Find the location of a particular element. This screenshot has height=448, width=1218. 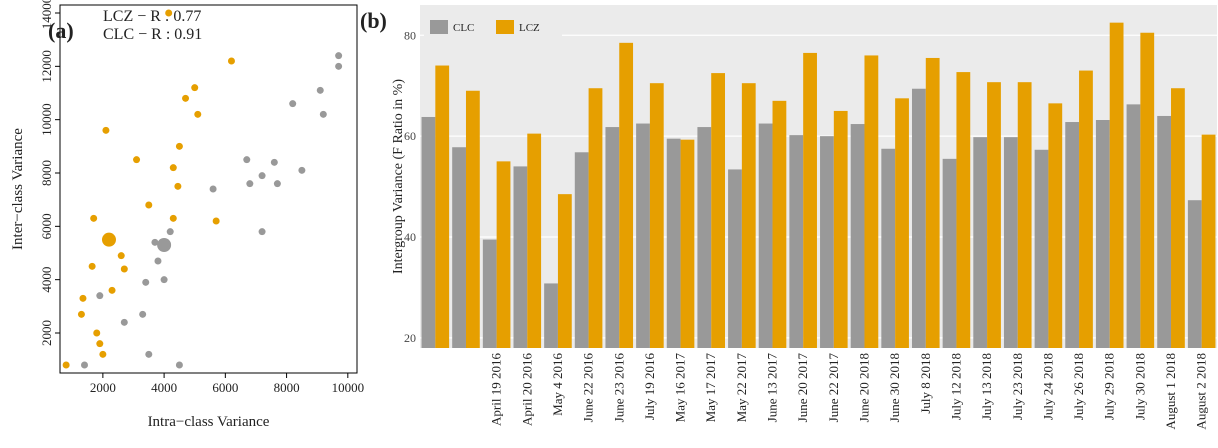

x-tick-label: July 29 2018 is located at coordinates (1109, 386).